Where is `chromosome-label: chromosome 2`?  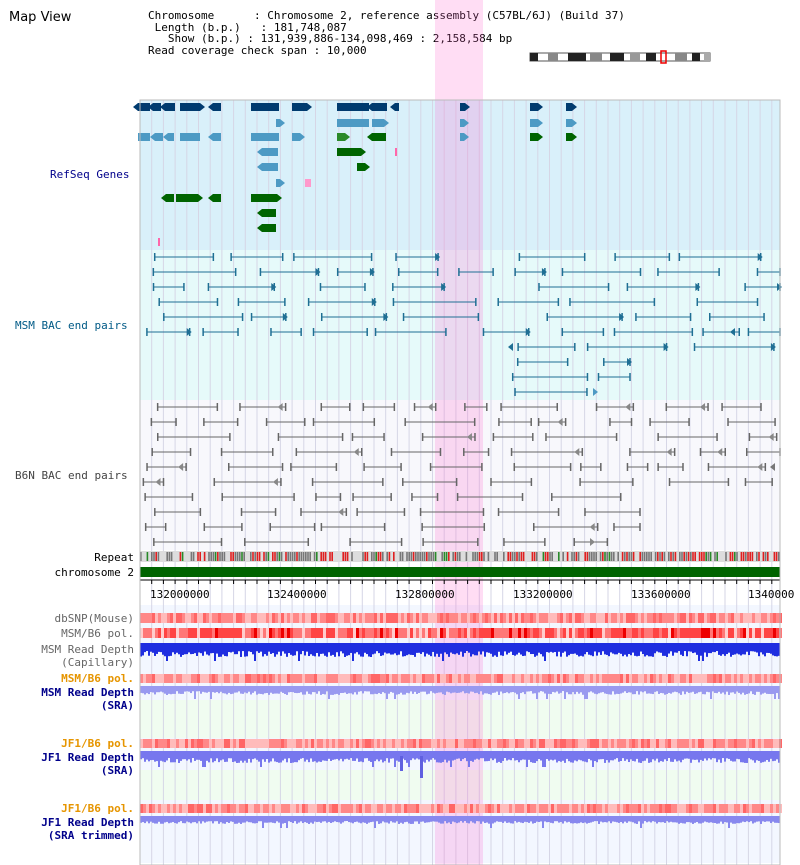 chromosome-label: chromosome 2 is located at coordinates (94, 572).